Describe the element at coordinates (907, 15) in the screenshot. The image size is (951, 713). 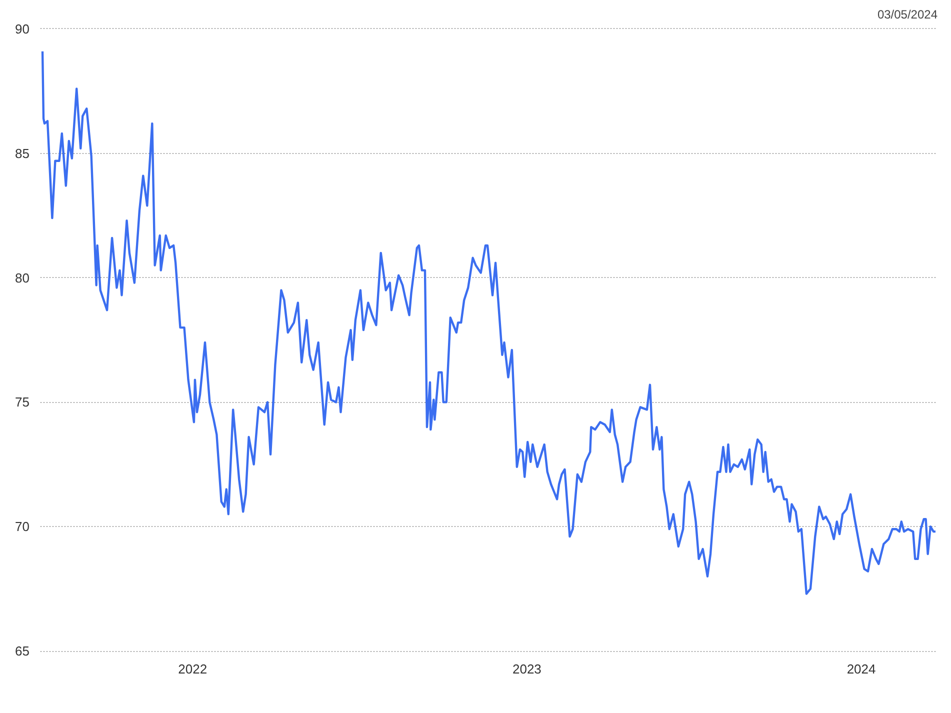
I see `text: 03/05/2024` at that location.